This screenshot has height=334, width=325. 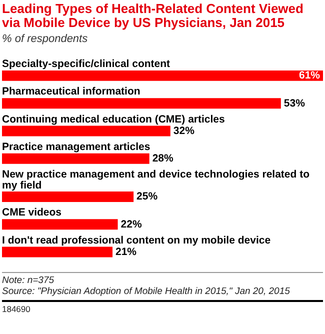 What do you see at coordinates (114, 119) in the screenshot?
I see `y-tick-label: Continuing medical education (CME) articles` at bounding box center [114, 119].